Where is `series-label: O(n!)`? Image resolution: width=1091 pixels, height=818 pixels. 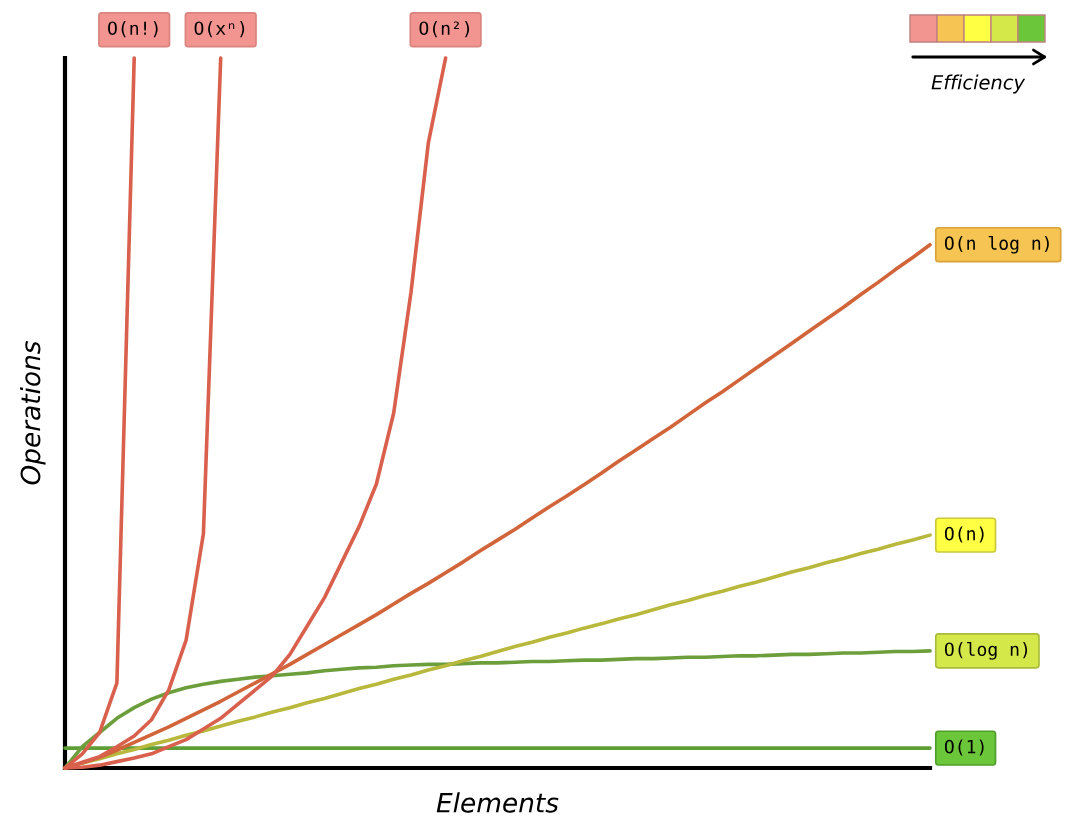
series-label: O(n!) is located at coordinates (133, 29).